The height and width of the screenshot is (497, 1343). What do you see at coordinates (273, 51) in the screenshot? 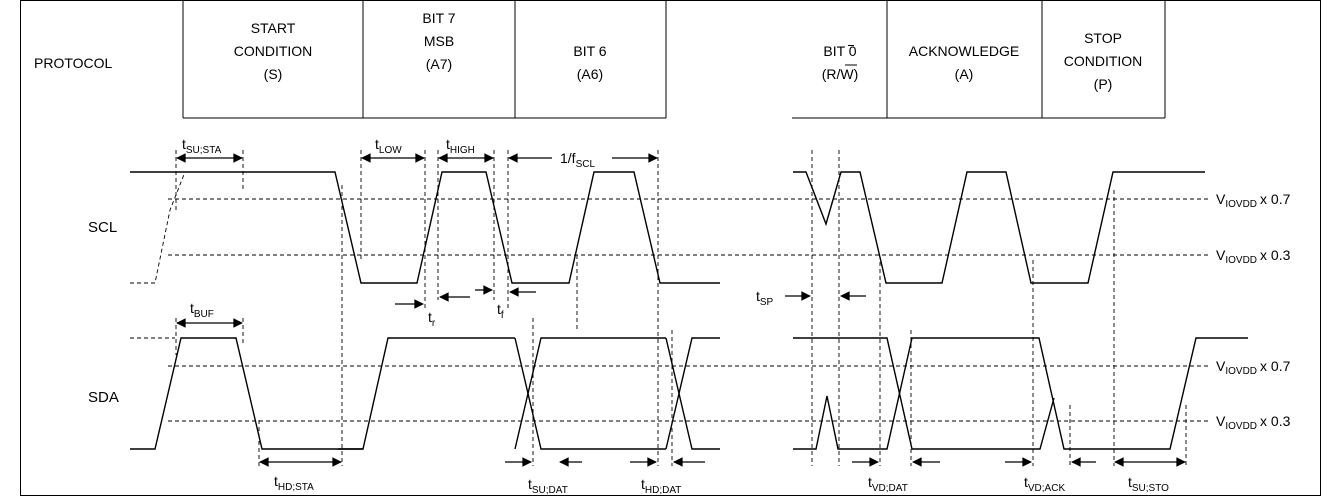
I see `start-condition-line2: CONDITION` at bounding box center [273, 51].